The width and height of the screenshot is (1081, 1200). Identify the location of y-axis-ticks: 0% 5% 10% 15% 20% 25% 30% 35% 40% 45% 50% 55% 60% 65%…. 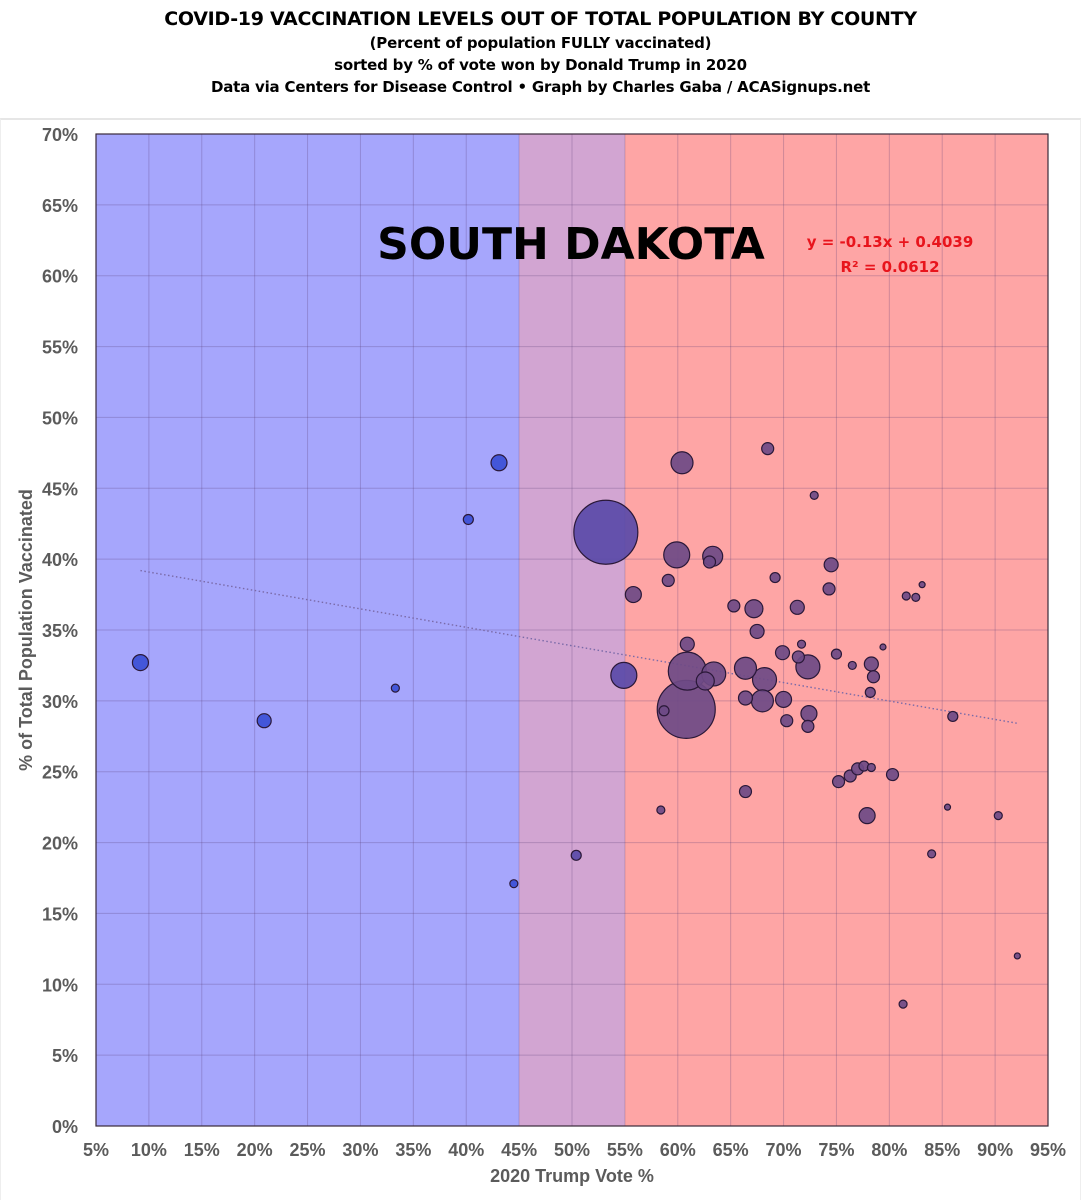
(60, 631).